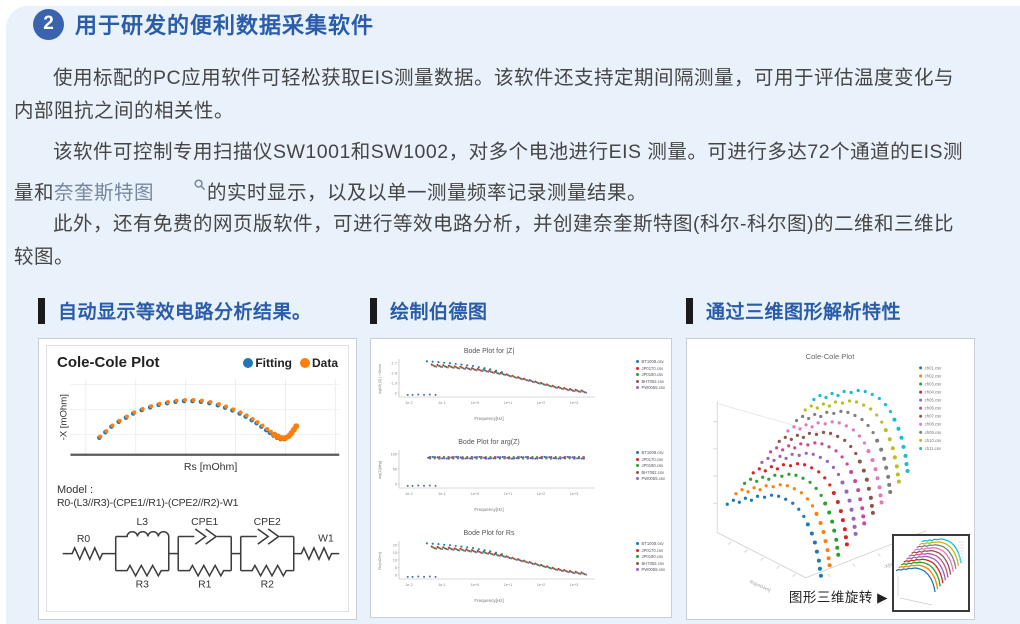 The image size is (1020, 624). I want to click on model-formula: R0-(L3//R3)-(CPE1//R1)-(CPE2//R2)-W1, so click(148, 503).